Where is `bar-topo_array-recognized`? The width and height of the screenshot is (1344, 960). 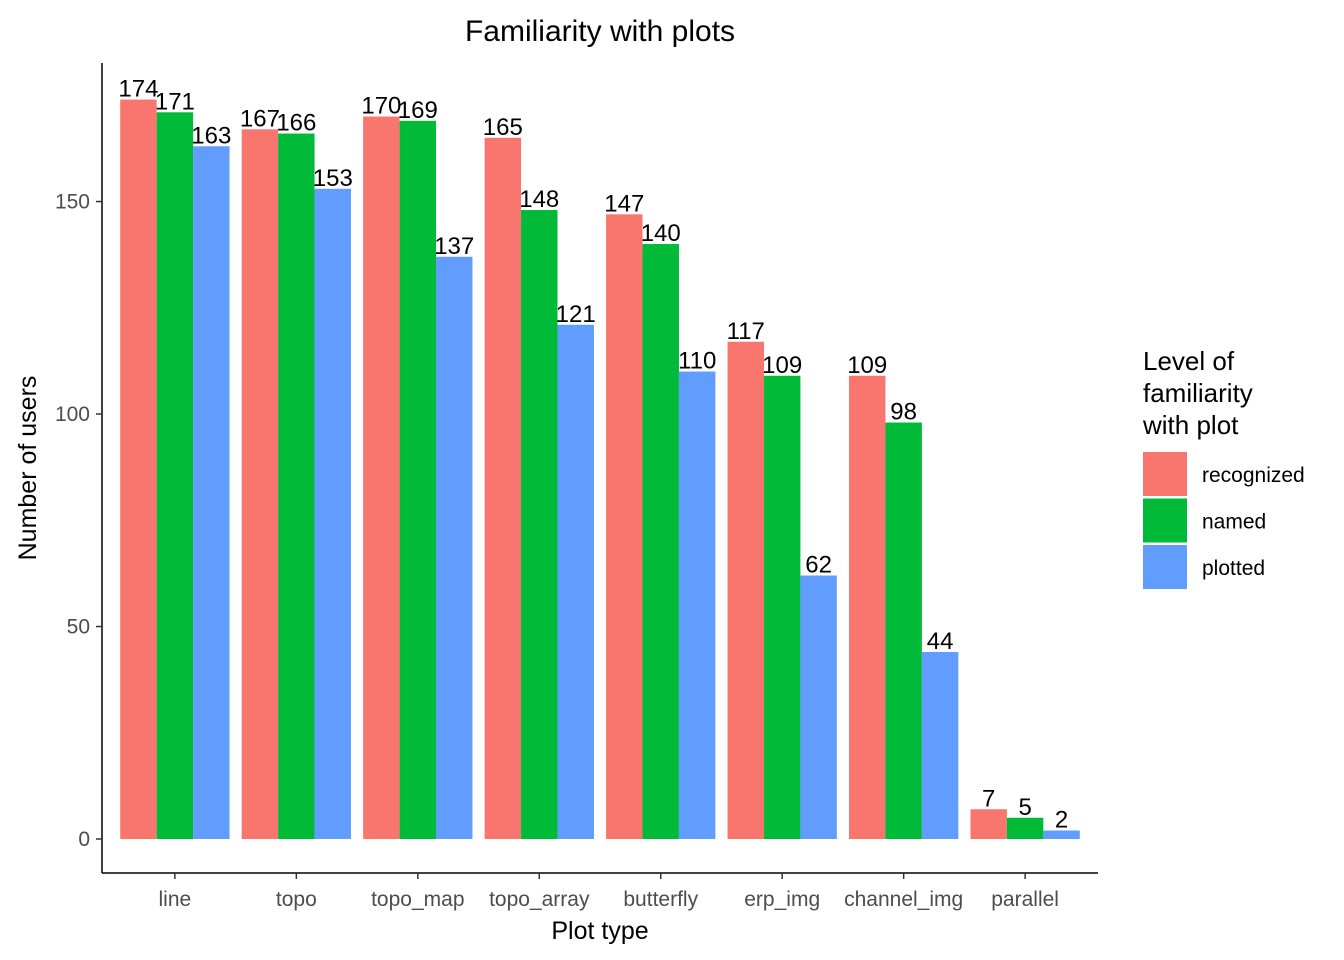
bar-topo_array-recognized is located at coordinates (503, 488).